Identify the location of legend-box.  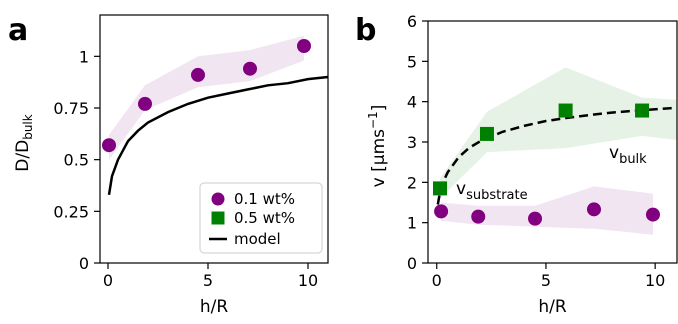
(261, 218).